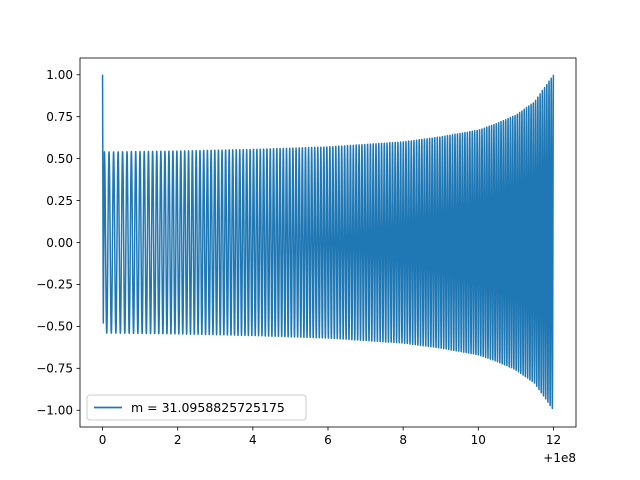 The image size is (640, 480). Describe the element at coordinates (59, 201) in the screenshot. I see `y-tick-label: 0.25` at that location.